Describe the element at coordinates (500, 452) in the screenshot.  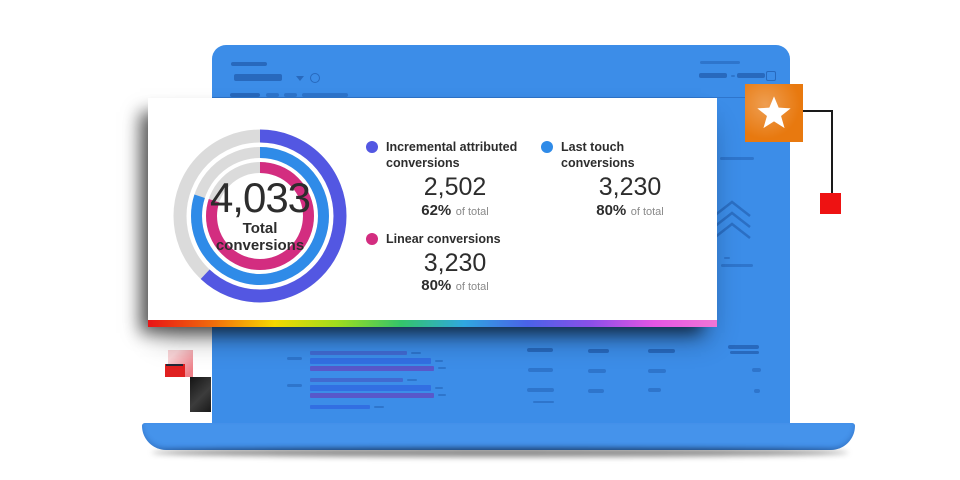
I see `laptop-shadow` at that location.